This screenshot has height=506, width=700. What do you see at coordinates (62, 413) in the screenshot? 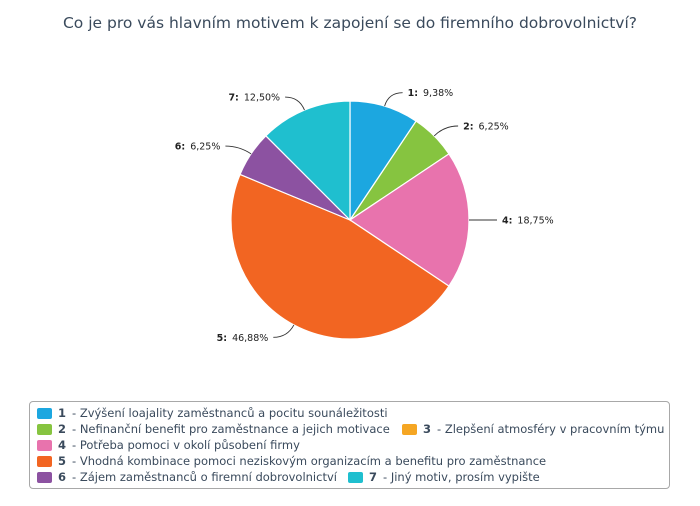
I see `legend-number-1: 1` at bounding box center [62, 413].